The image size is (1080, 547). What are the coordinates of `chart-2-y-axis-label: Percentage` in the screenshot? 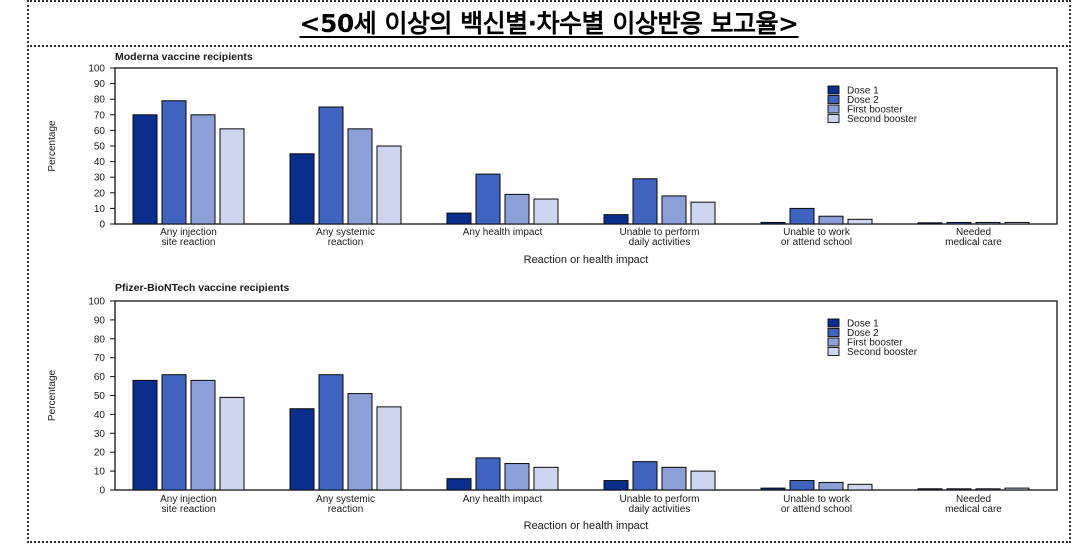 It's located at (52, 395).